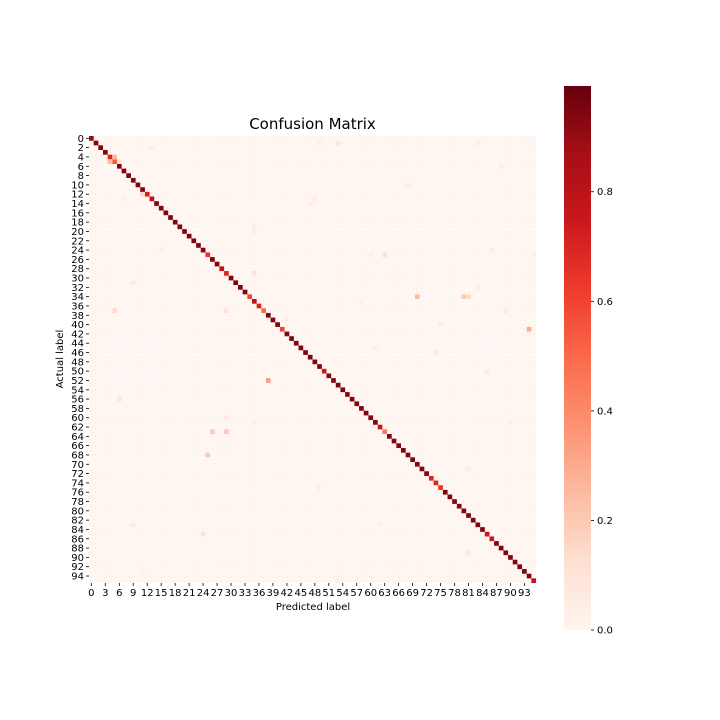  What do you see at coordinates (440, 593) in the screenshot?
I see `x-tick-label: 75` at bounding box center [440, 593].